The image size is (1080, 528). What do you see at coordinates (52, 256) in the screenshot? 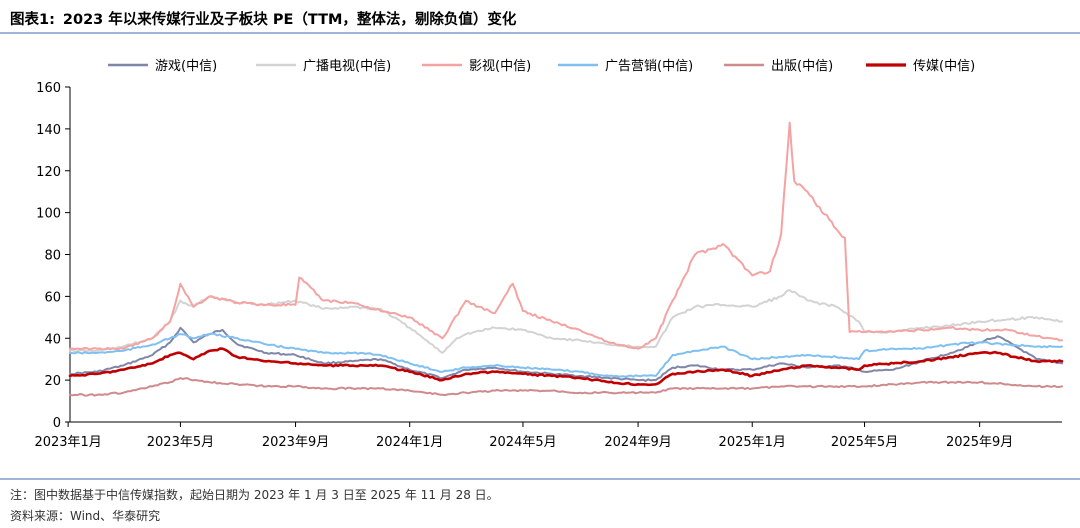
I see `y-tick-label: 80` at bounding box center [52, 256].